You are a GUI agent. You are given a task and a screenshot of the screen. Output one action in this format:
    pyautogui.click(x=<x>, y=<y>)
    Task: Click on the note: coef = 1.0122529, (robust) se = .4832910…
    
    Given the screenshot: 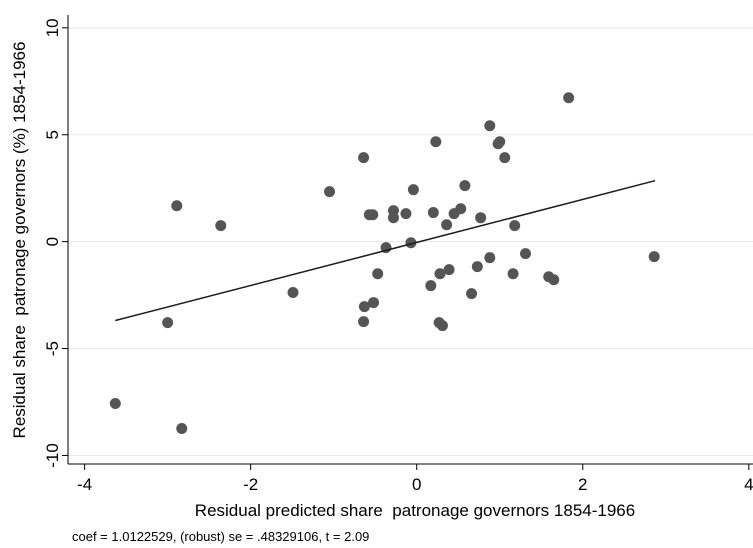 What is the action you would take?
    pyautogui.click(x=220, y=536)
    